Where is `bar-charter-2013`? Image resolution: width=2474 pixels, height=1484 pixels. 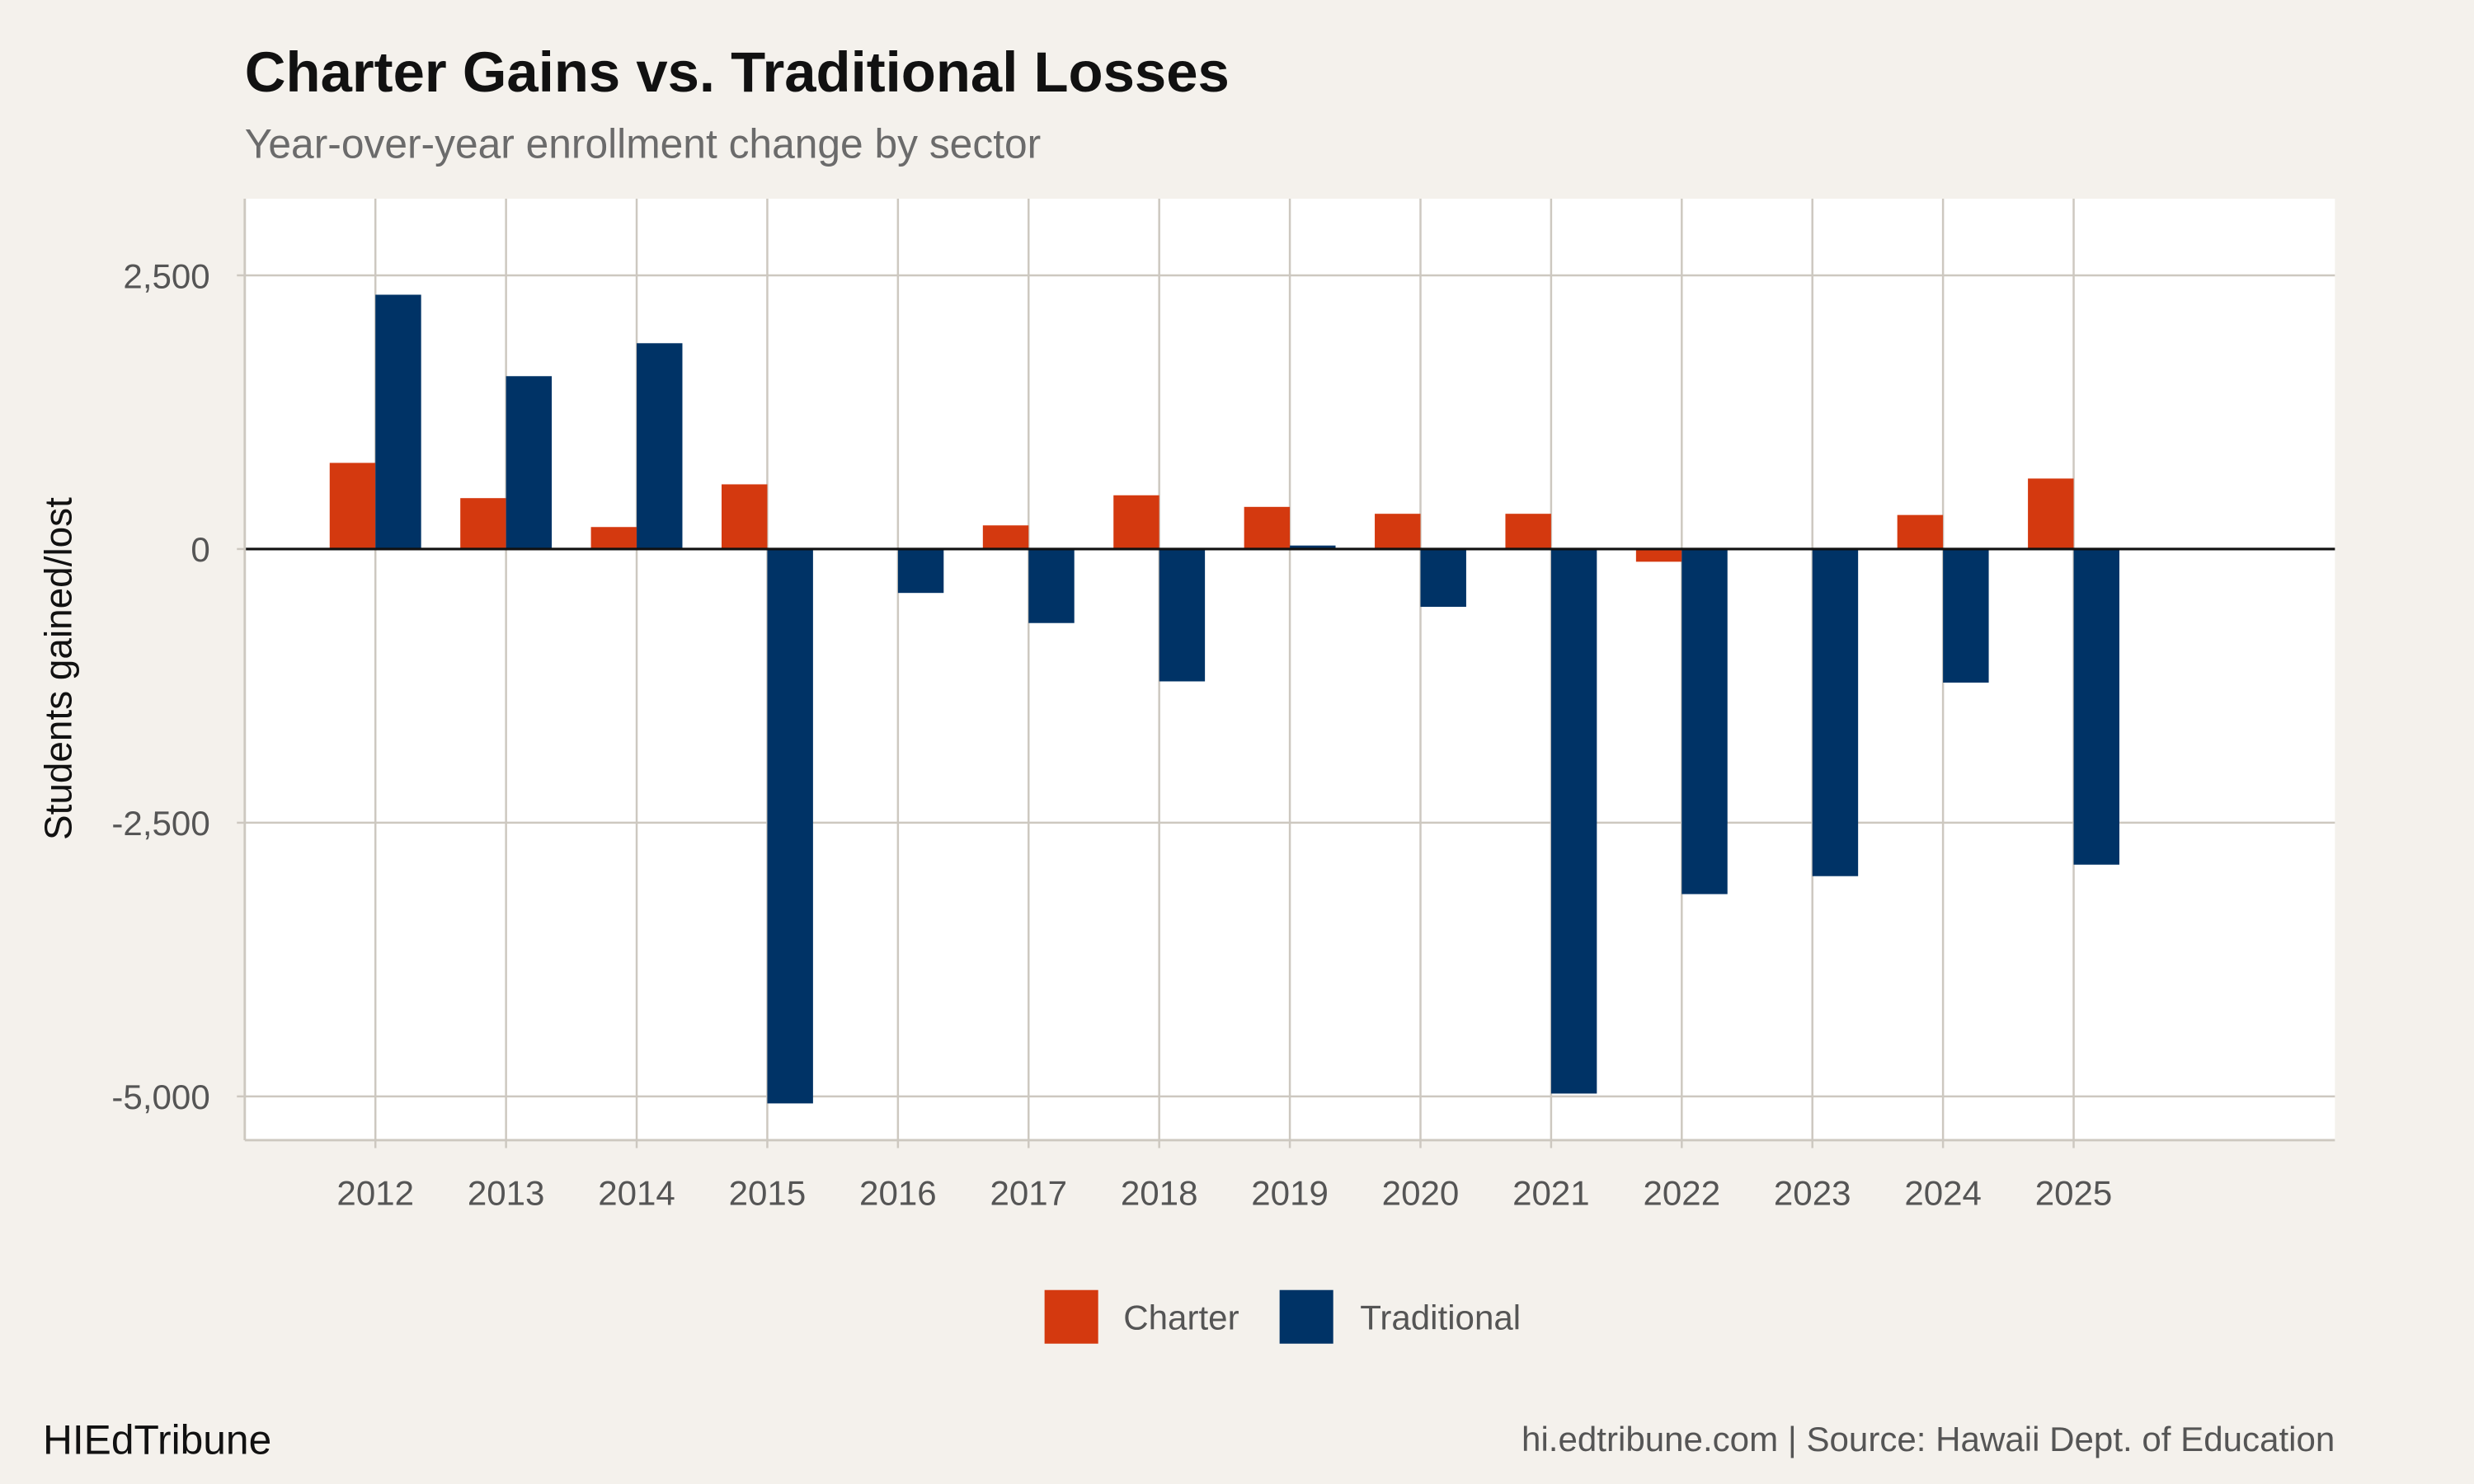
bar-charter-2013 is located at coordinates (483, 523).